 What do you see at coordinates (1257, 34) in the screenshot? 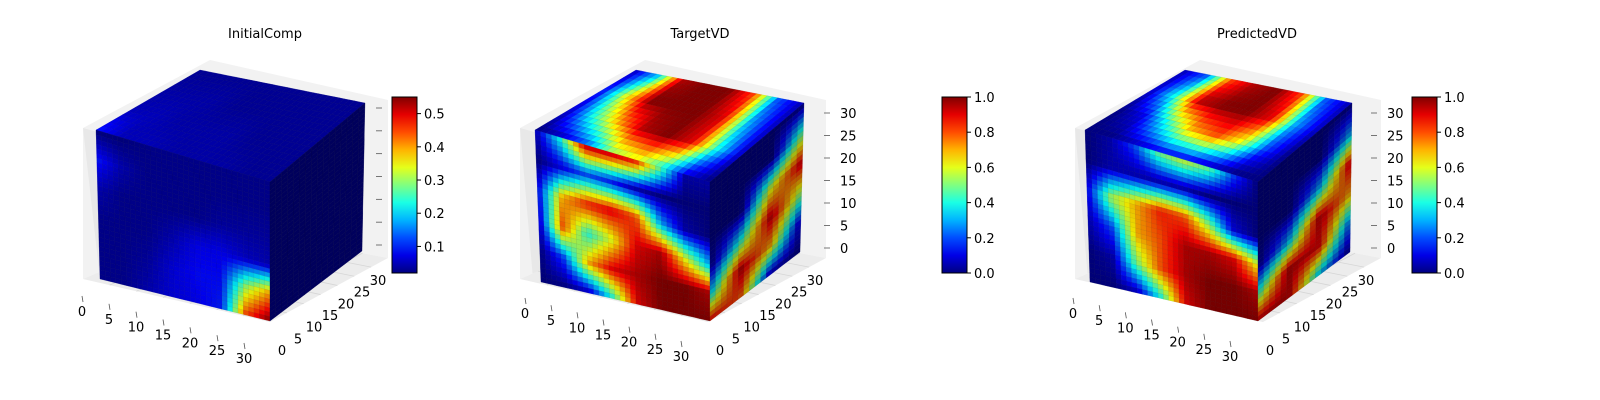
I see `plot-title: PredictedVD` at bounding box center [1257, 34].